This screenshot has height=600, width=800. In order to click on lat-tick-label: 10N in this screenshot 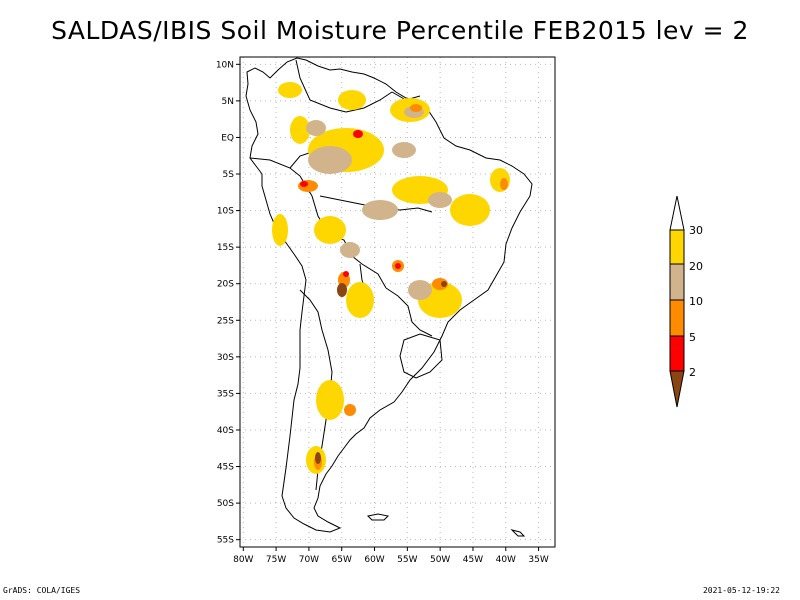, I will do `click(225, 65)`.